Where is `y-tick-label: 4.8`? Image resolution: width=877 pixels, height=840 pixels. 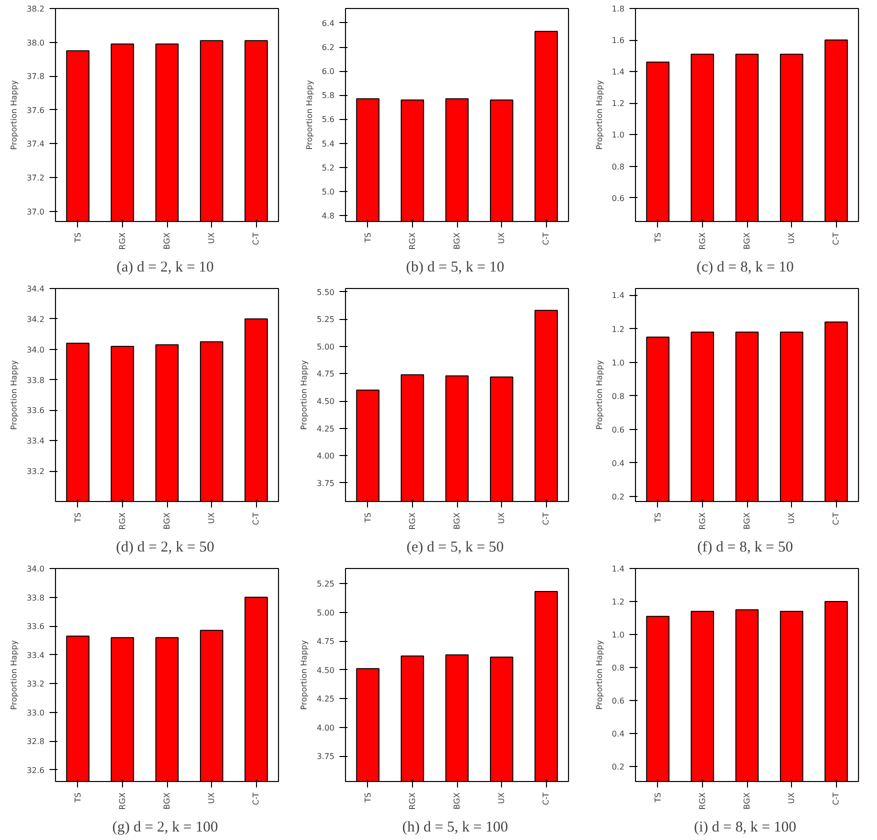
y-tick-label: 4.8 is located at coordinates (328, 215).